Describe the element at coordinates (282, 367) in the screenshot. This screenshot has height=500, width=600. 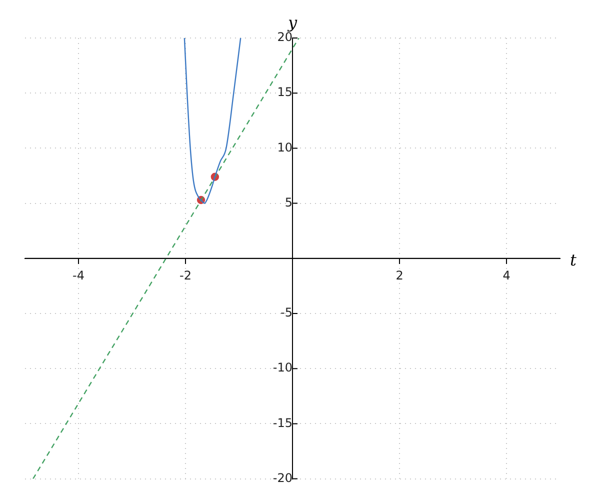
I see `y-tick-label: -10` at that location.